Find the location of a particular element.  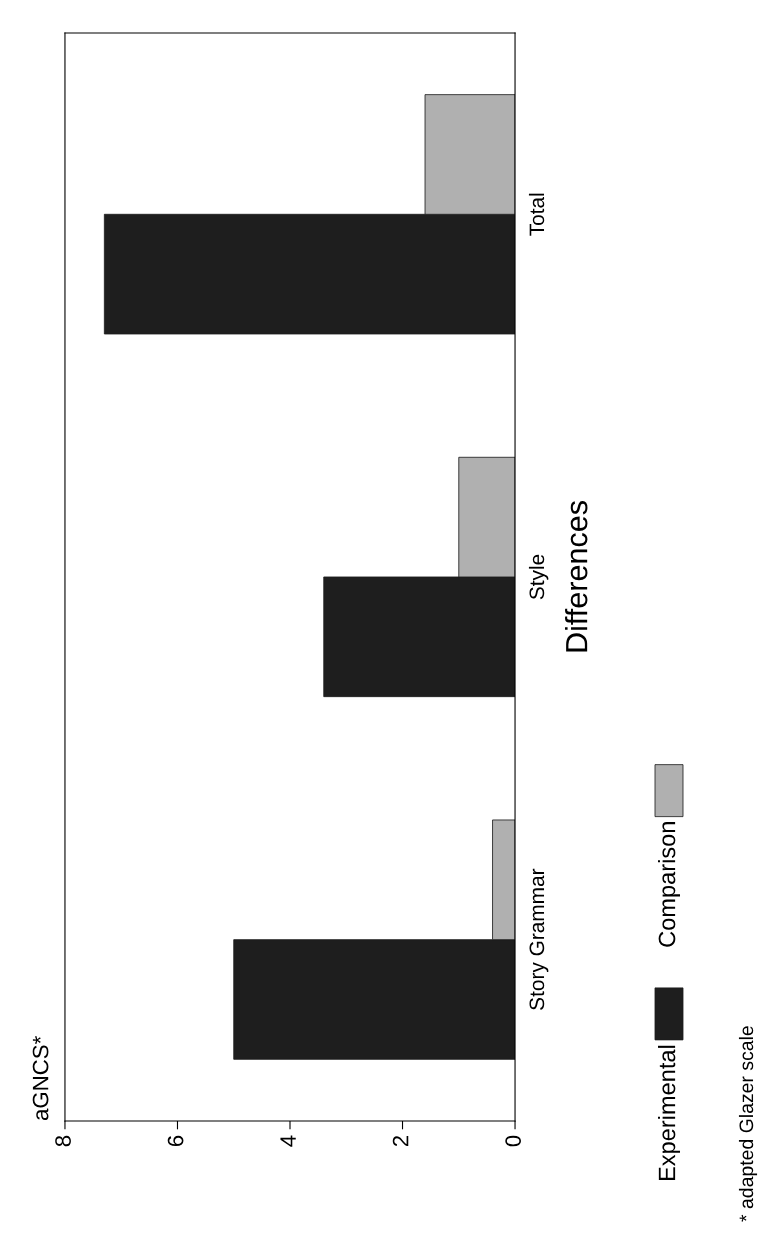

x-tick-label: 6 is located at coordinates (175, 1141).